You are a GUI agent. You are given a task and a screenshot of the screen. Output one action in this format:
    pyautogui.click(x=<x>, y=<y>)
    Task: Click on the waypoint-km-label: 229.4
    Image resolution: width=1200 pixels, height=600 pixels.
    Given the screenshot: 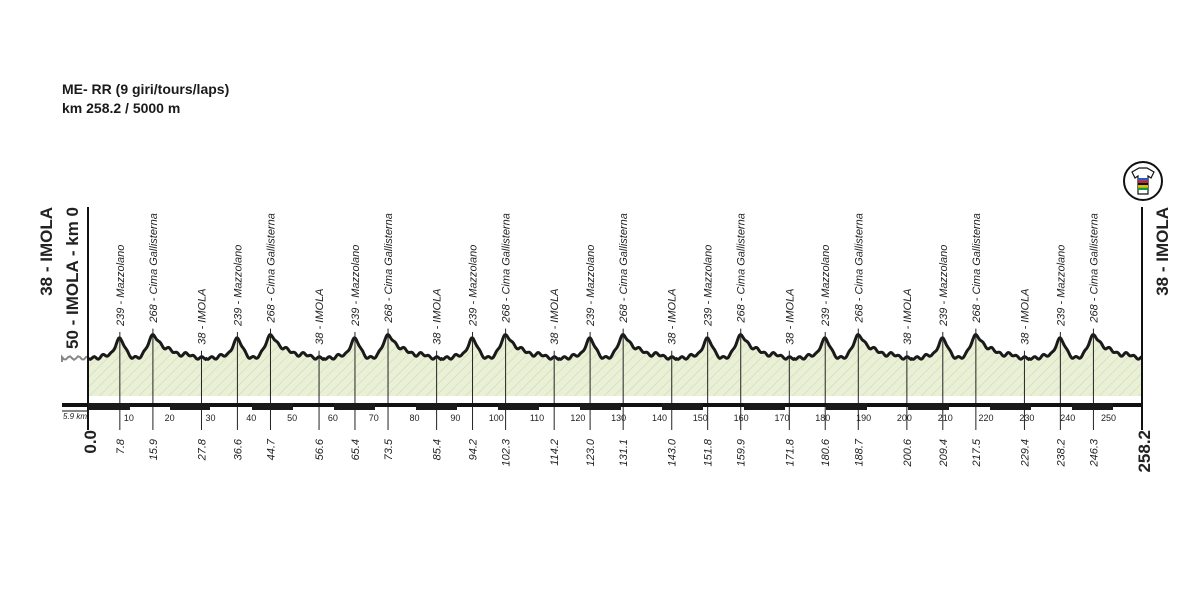 What is the action you would take?
    pyautogui.click(x=1025, y=453)
    